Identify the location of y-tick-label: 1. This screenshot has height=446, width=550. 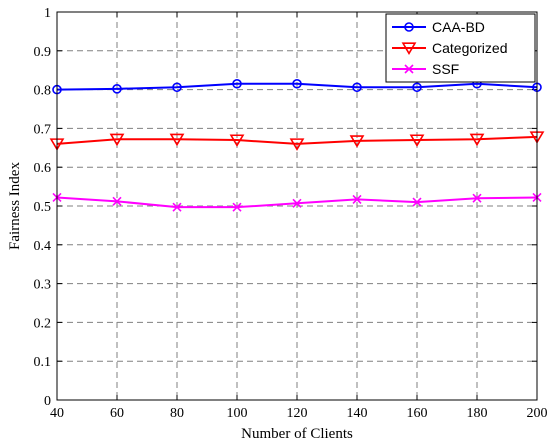
(47, 13).